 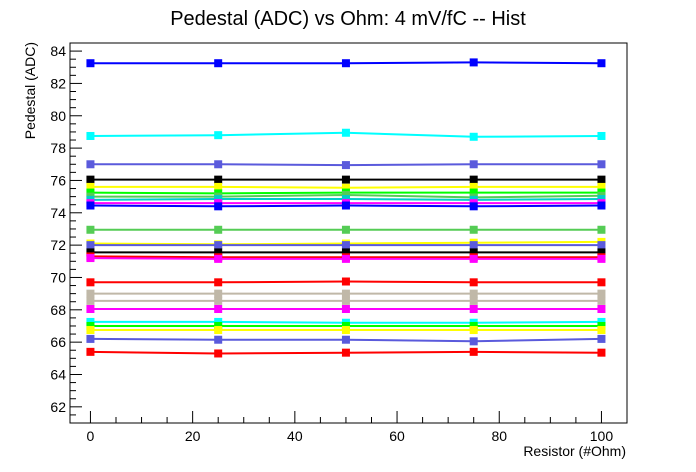 What do you see at coordinates (58, 116) in the screenshot?
I see `y-tick-label: 80` at bounding box center [58, 116].